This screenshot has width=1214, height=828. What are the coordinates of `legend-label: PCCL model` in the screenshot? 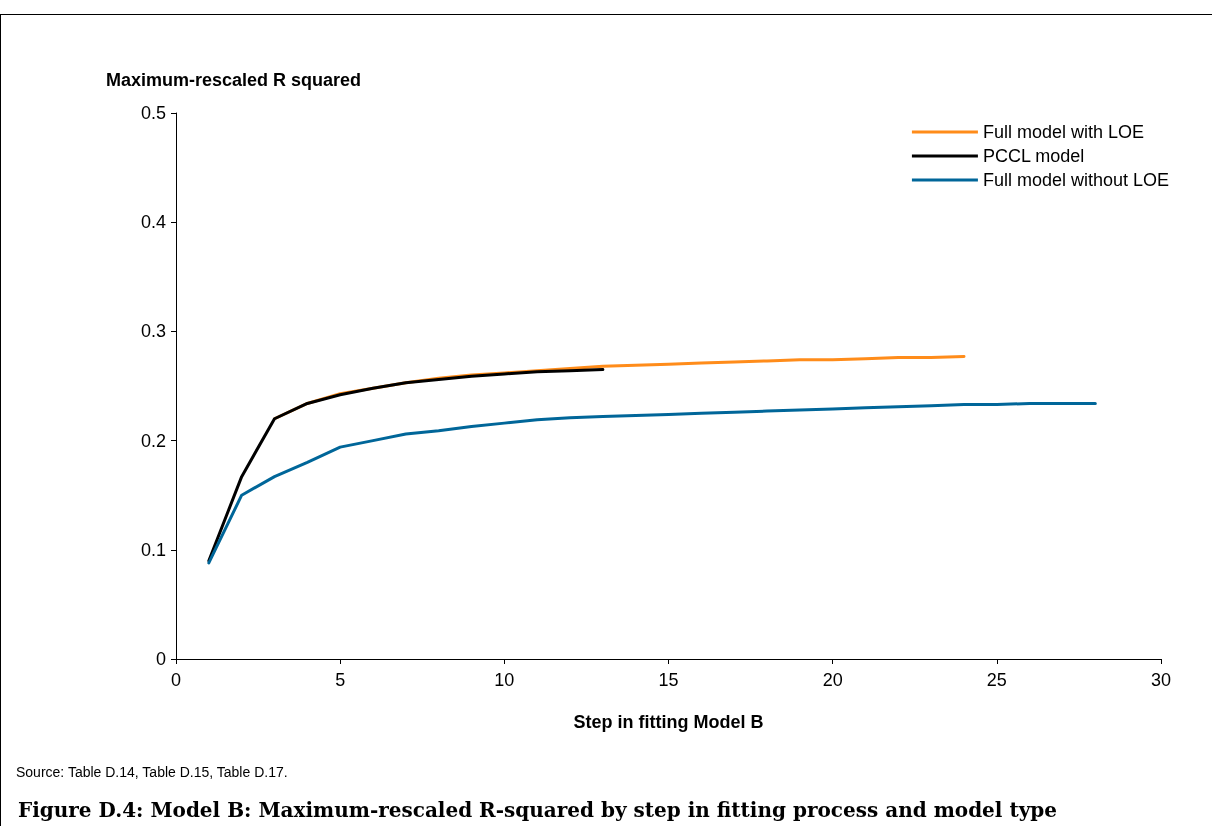 It's located at (1033, 156).